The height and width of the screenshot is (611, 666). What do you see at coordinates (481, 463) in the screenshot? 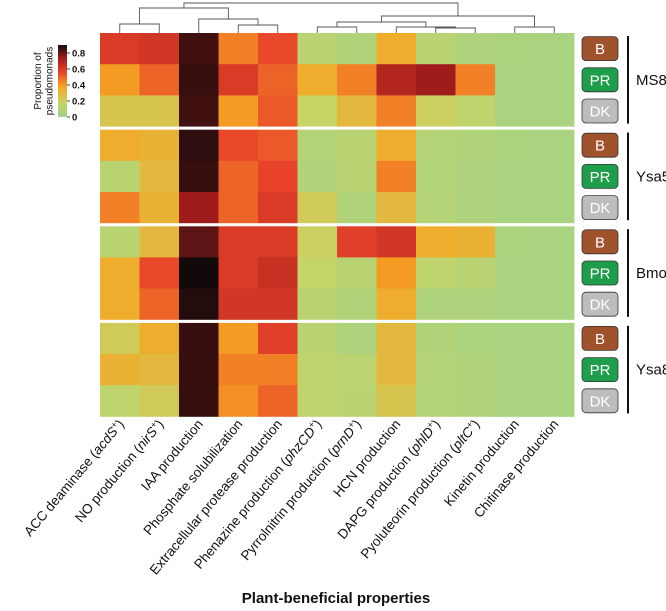
I see `column-label-10: Kinetin production` at bounding box center [481, 463].